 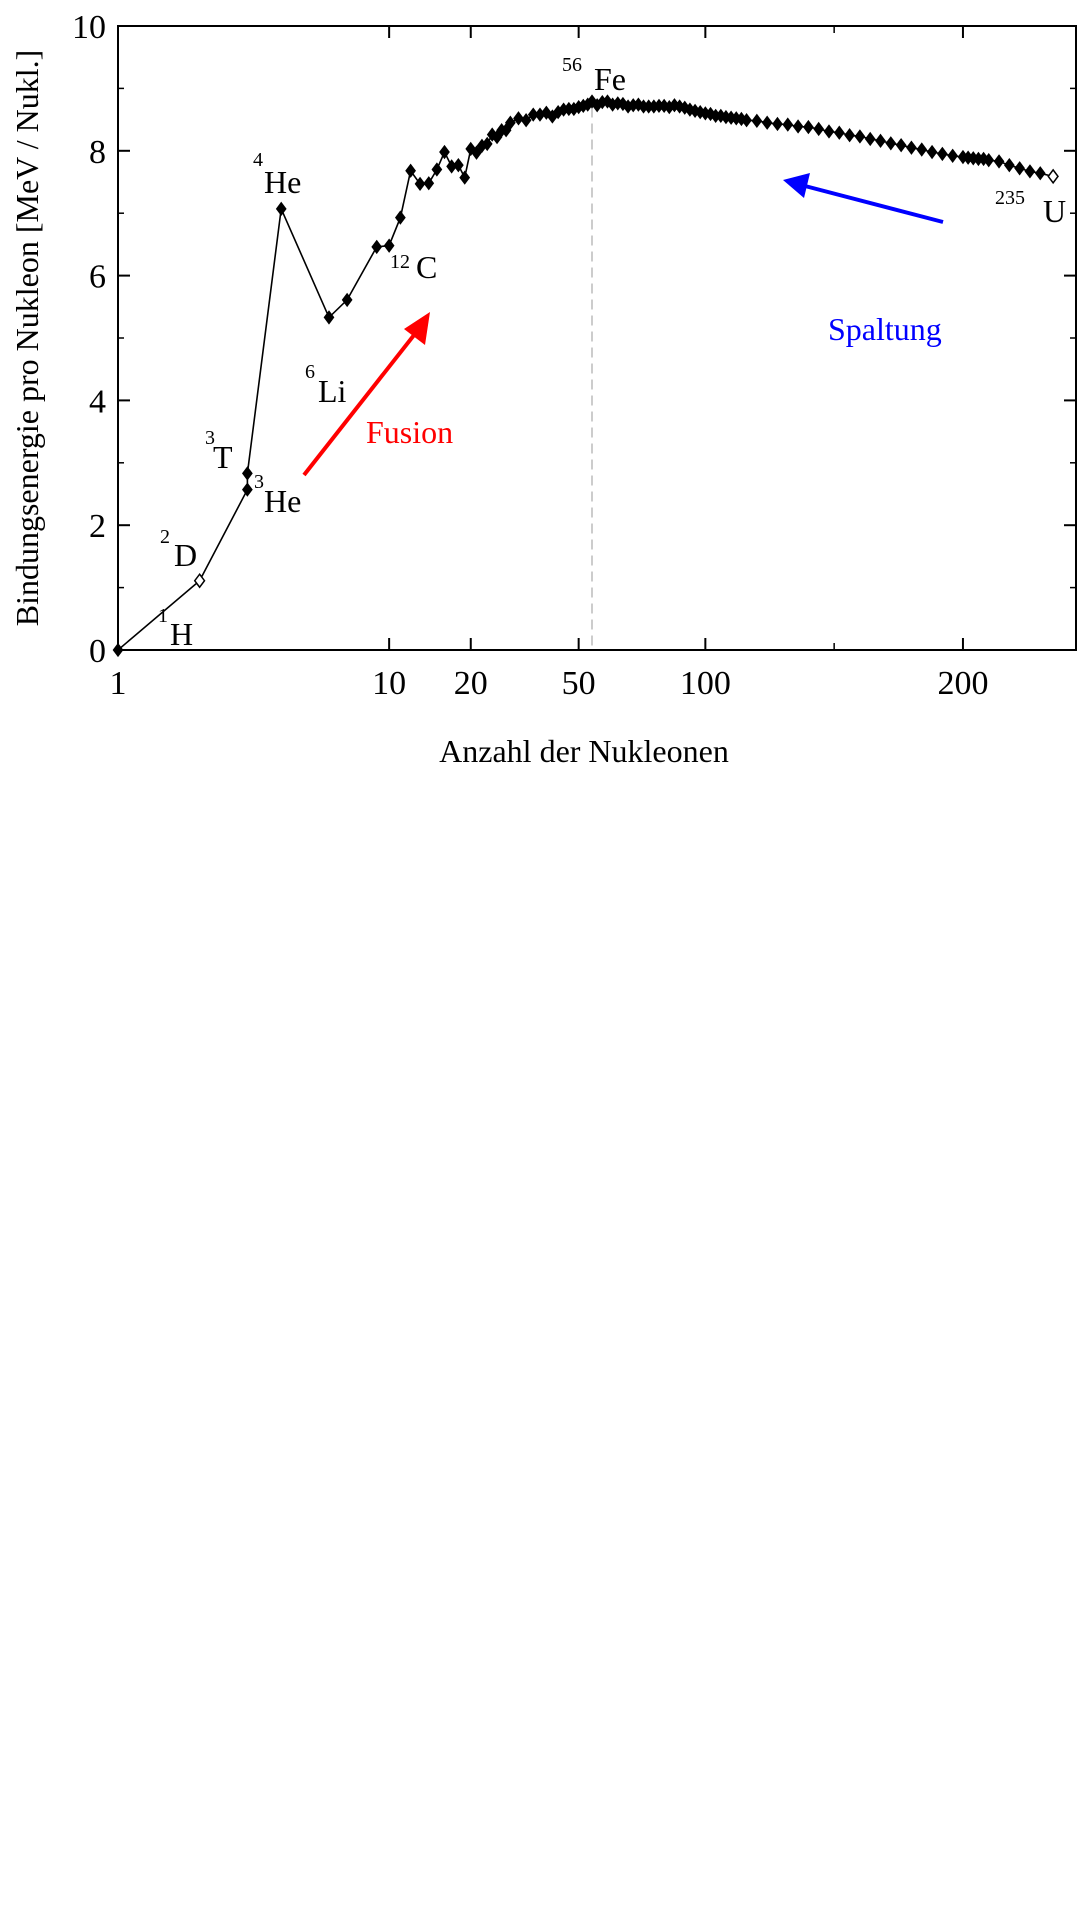 What do you see at coordinates (1030, 208) in the screenshot?
I see `annotation-u235: 235 U` at bounding box center [1030, 208].